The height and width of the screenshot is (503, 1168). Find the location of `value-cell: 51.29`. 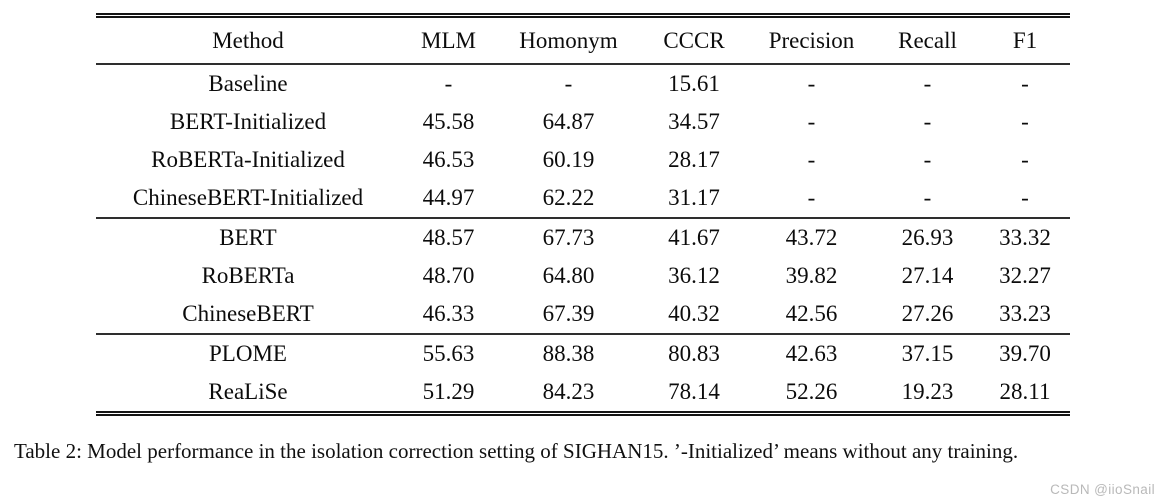

value-cell: 51.29 is located at coordinates (448, 391).